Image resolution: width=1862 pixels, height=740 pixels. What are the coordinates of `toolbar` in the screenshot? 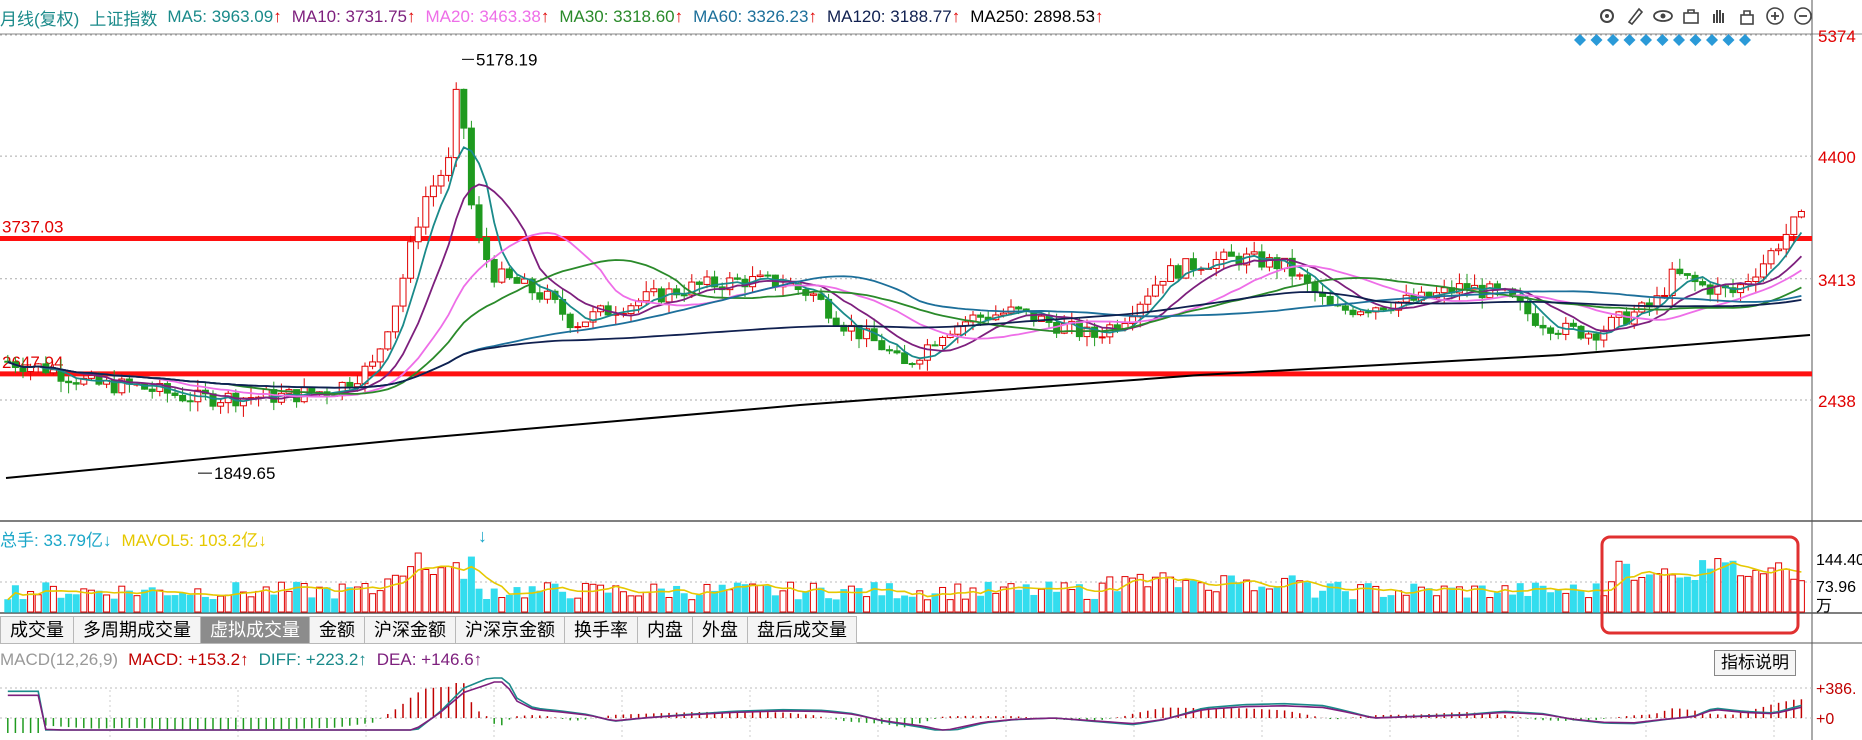 It's located at (1705, 16).